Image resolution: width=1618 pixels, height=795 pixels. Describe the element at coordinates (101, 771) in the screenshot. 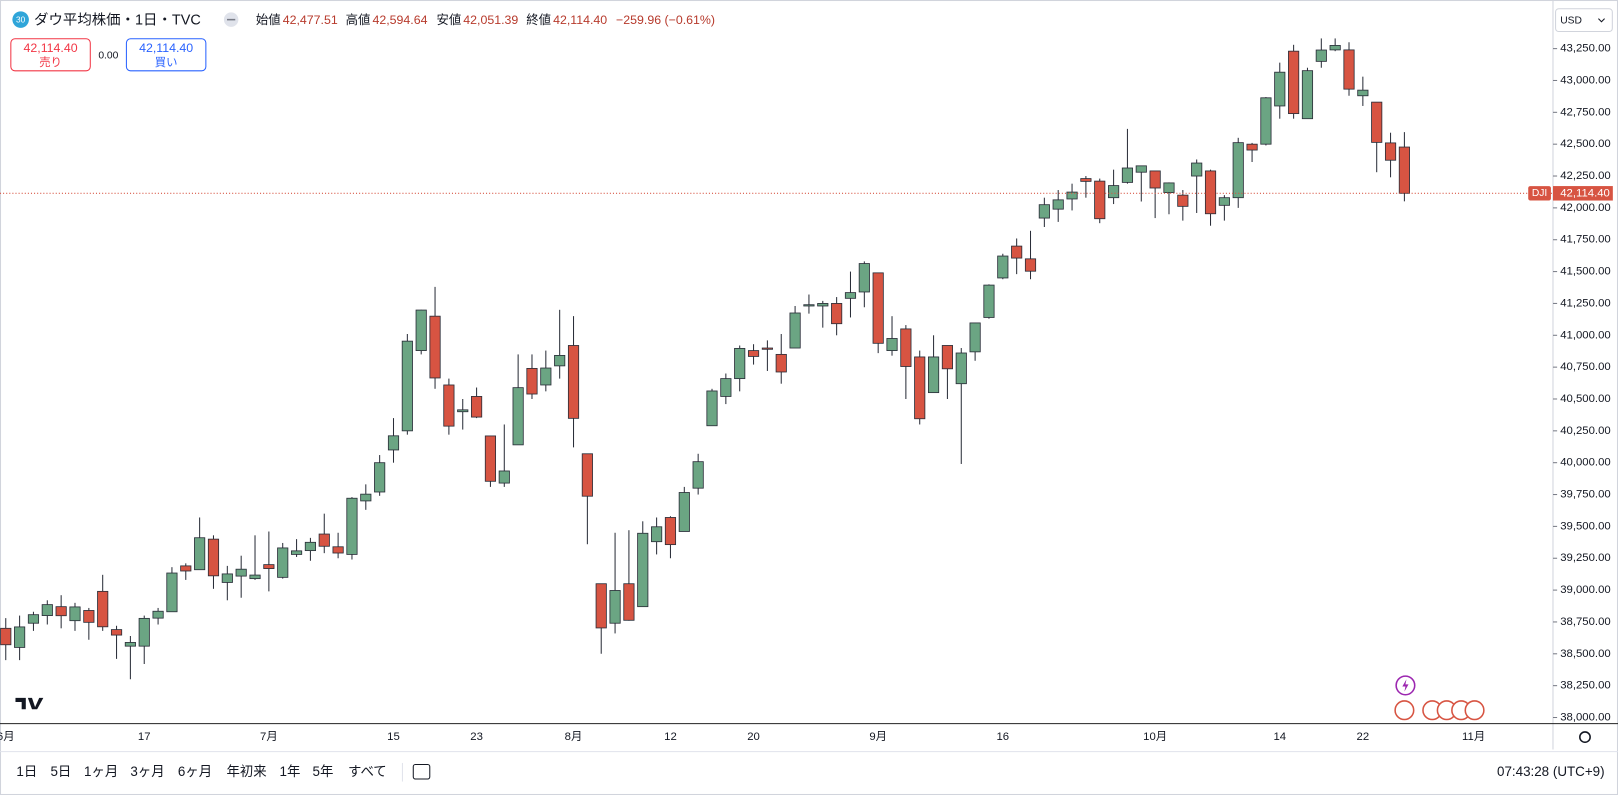

I see `range-button: 1ヶ月` at that location.